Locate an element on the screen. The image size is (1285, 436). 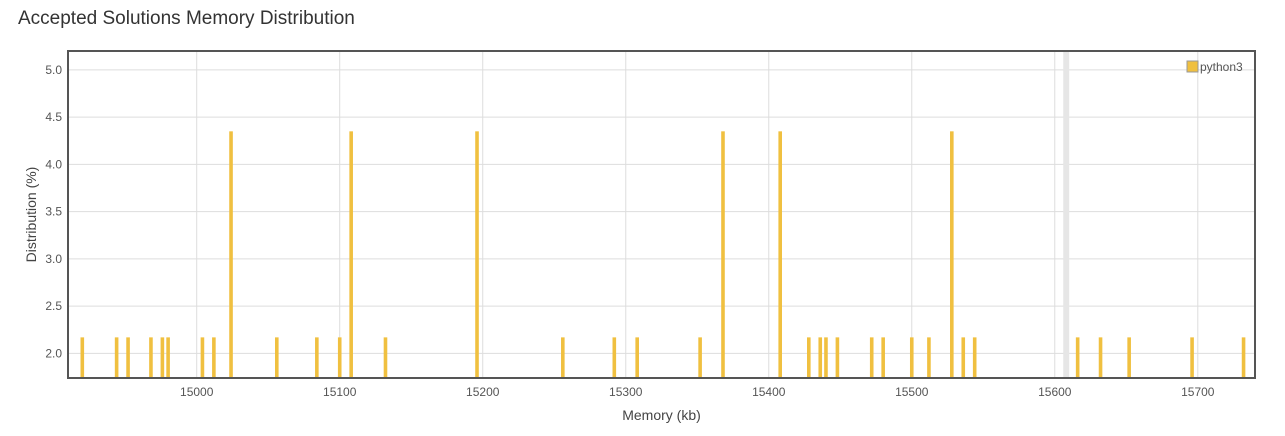
y-tick-label: 3.0 is located at coordinates (53, 259).